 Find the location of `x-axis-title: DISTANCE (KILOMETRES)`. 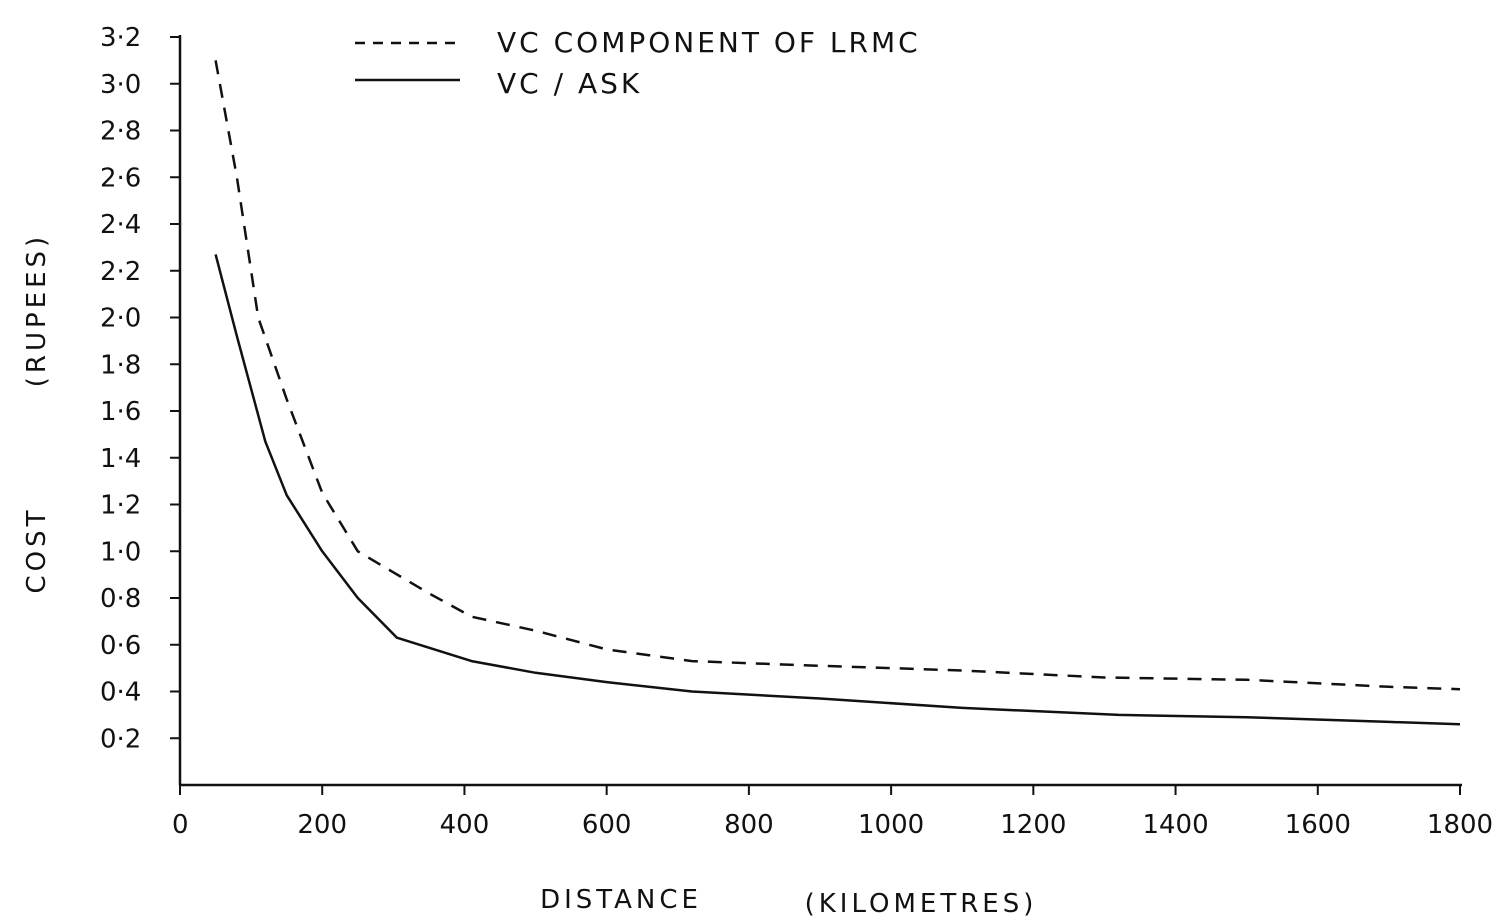

x-axis-title: DISTANCE (KILOMETRES) is located at coordinates (789, 902).